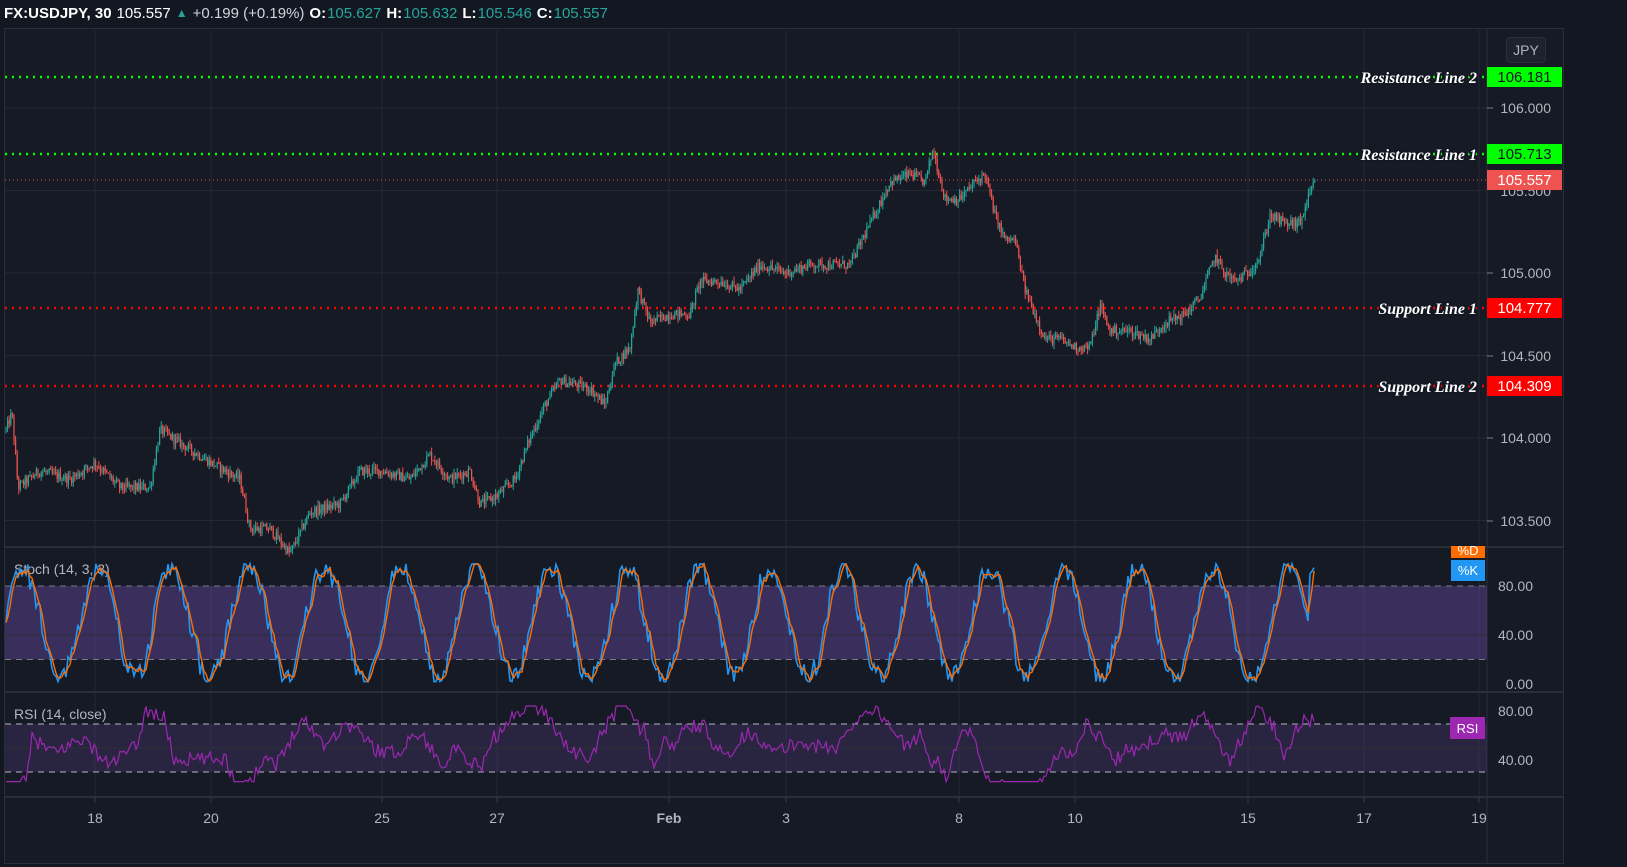  What do you see at coordinates (1525, 356) in the screenshot?
I see `price-tick: 104.500` at bounding box center [1525, 356].